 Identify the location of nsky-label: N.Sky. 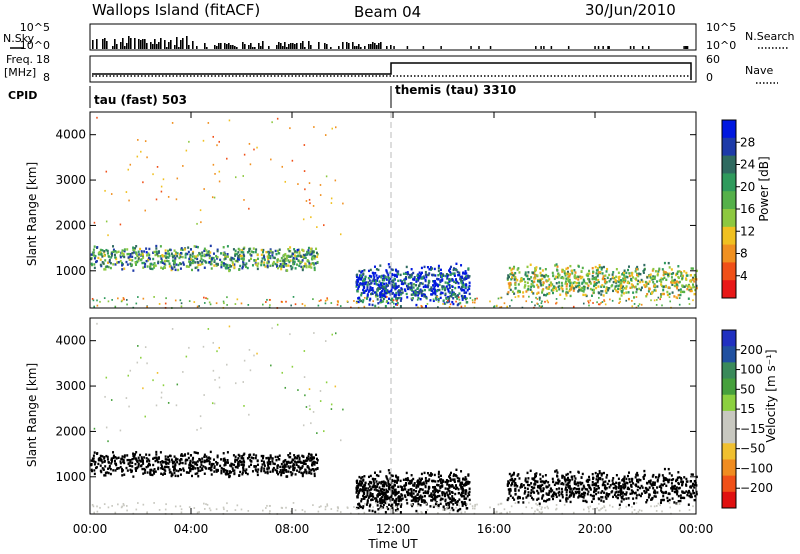
(19, 38).